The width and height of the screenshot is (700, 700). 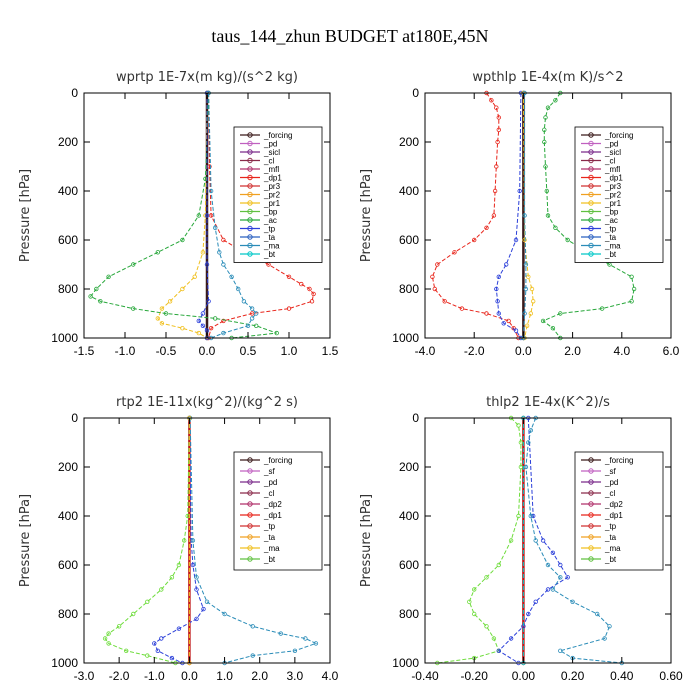 I want to click on x-tick-label: 0.40, so click(x=622, y=676).